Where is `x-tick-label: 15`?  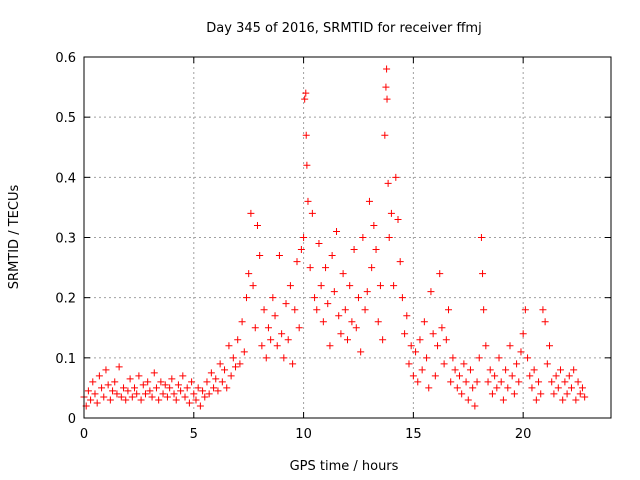 x-tick-label: 15 is located at coordinates (413, 434).